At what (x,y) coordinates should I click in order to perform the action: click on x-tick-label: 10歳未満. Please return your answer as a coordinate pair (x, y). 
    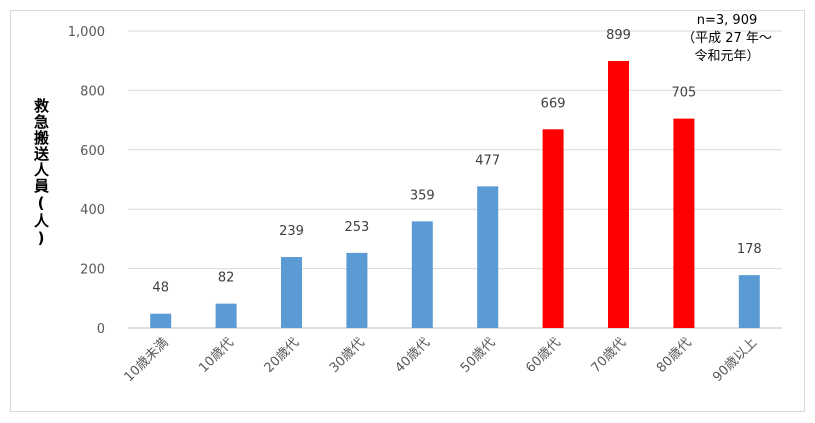
    Looking at the image, I should click on (147, 360).